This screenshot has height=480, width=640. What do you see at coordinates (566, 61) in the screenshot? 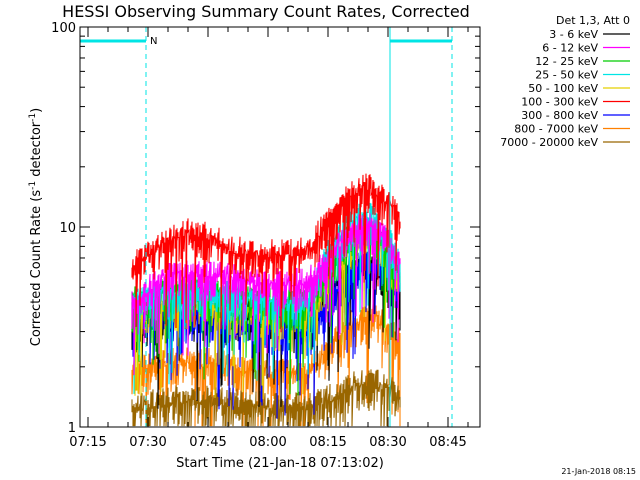
I see `legend-label-2: 12 - 25 keV` at bounding box center [566, 61].